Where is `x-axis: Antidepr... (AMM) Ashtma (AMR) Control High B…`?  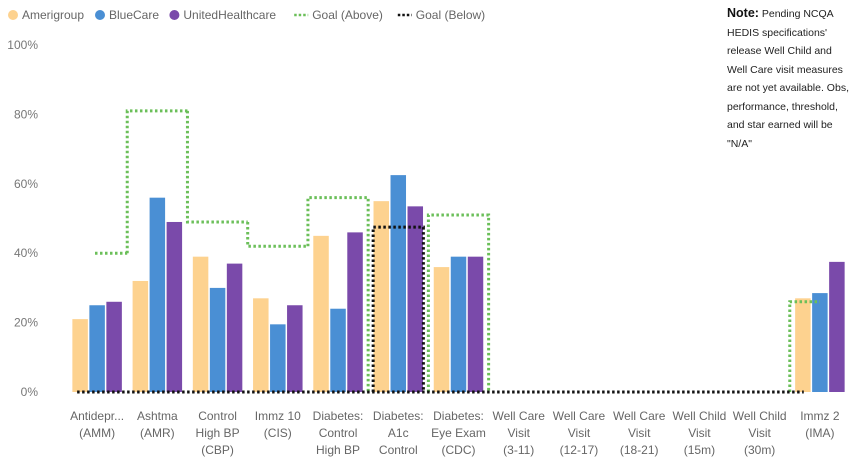 x-axis: Antidepr... (AMM) Ashtma (AMR) Control High B… is located at coordinates (455, 433).